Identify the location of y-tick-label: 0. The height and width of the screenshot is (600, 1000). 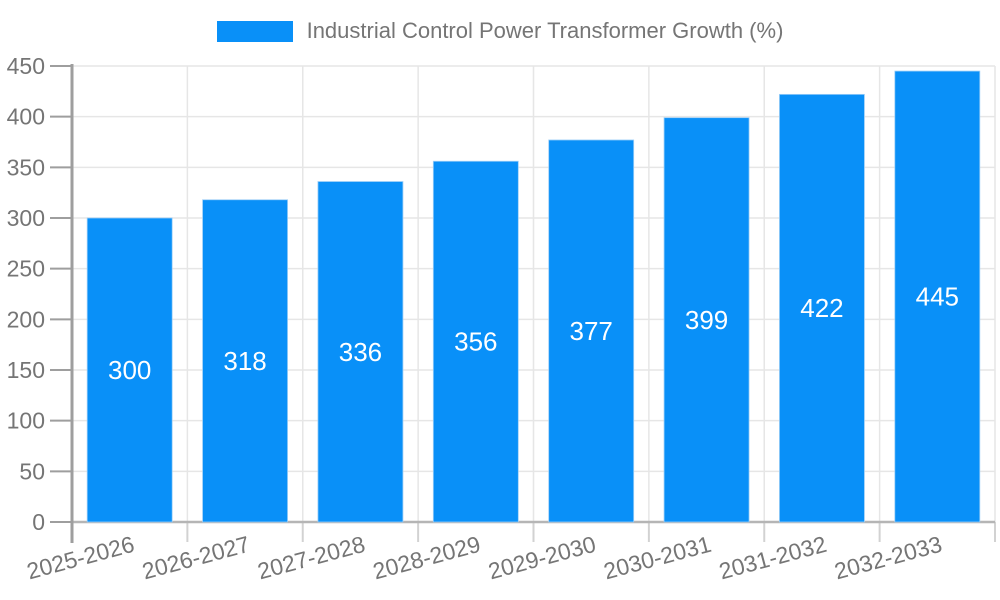
(38, 522).